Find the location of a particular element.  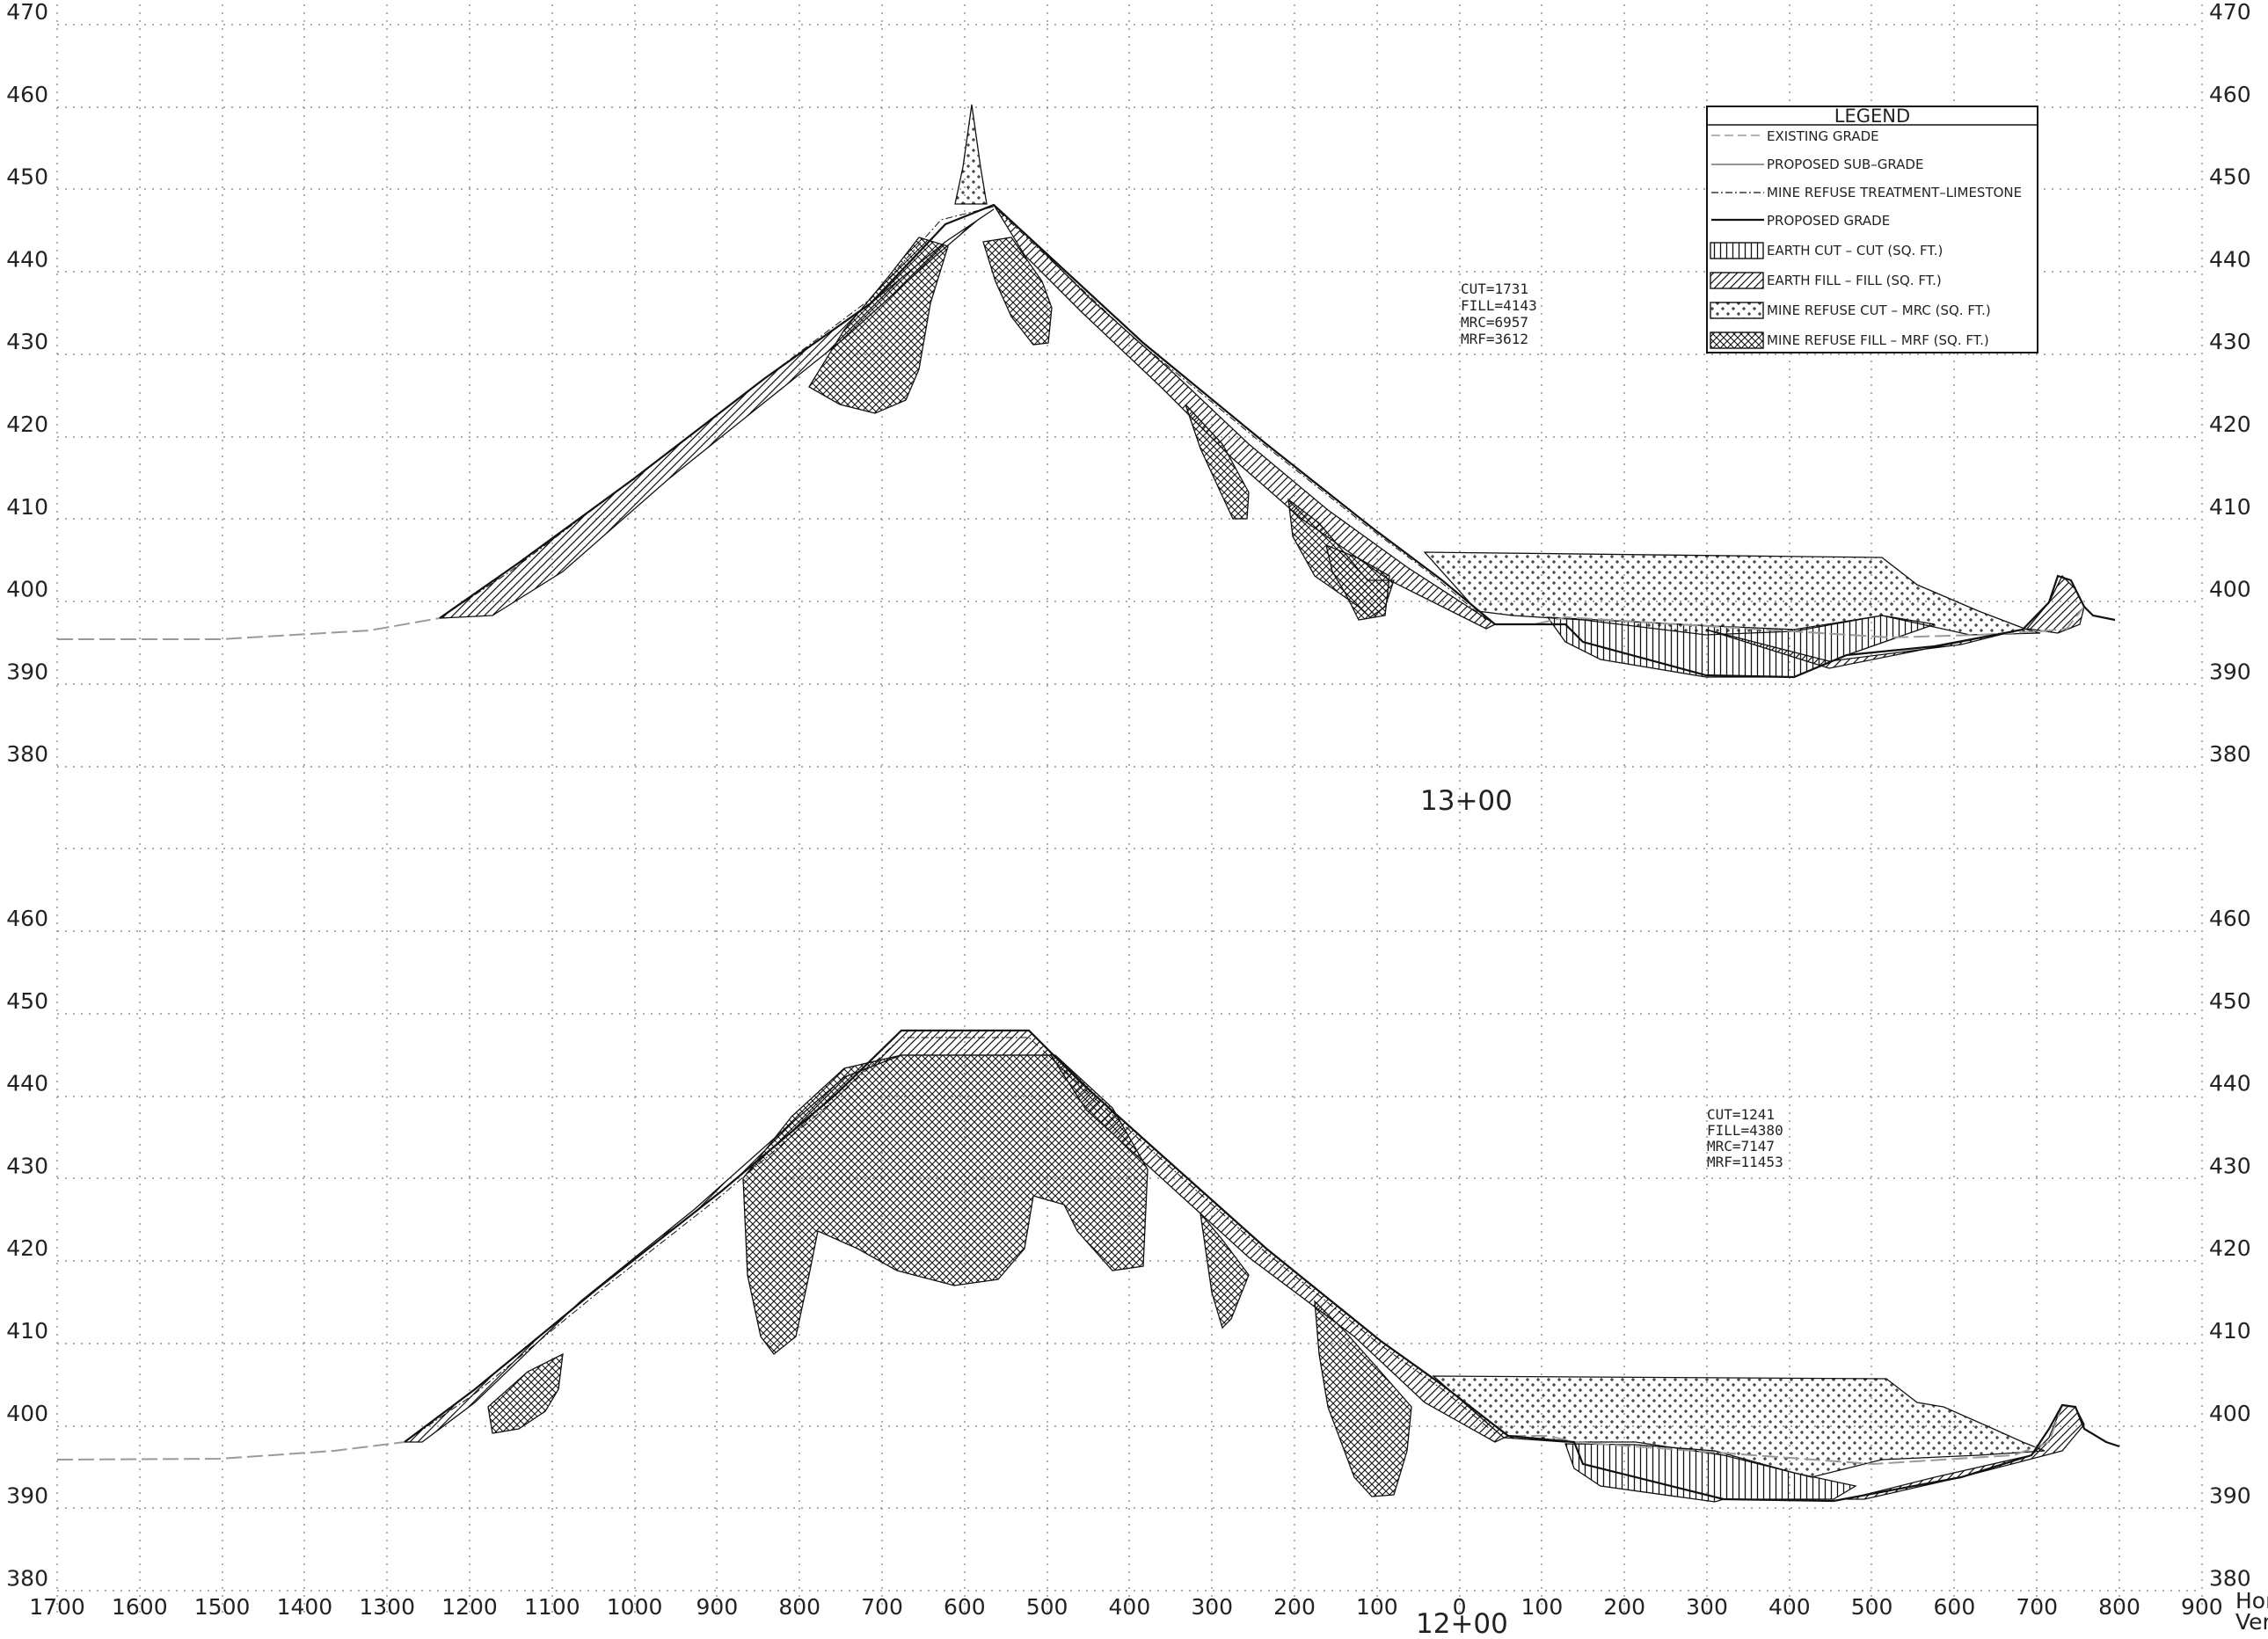

qty-fill: FILL=4380 is located at coordinates (1745, 1130).